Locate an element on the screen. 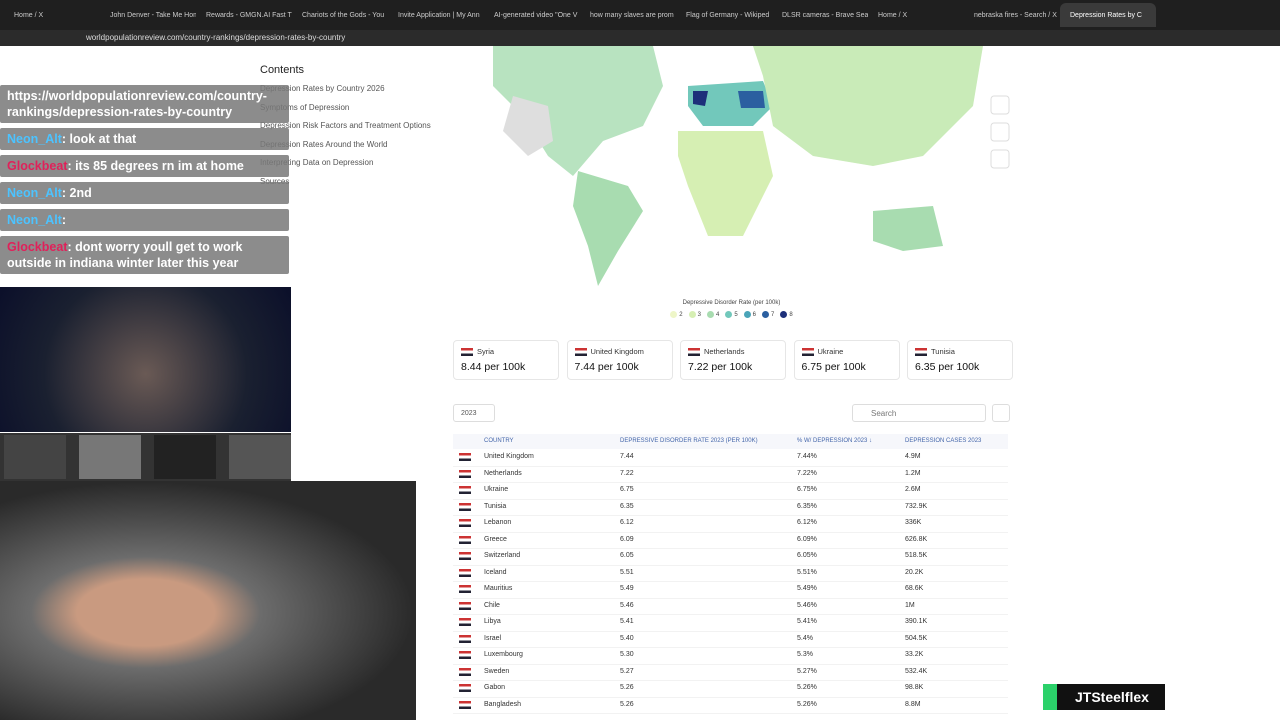 The width and height of the screenshot is (1280, 720). browser-tab: how many slaves are prom is located at coordinates (632, 15).